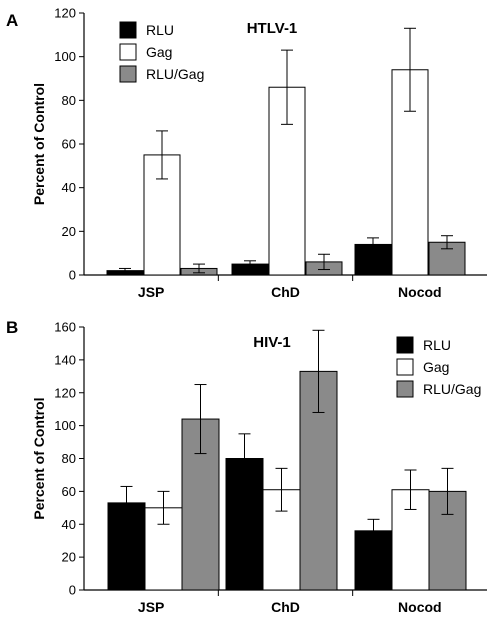 Image resolution: width=498 pixels, height=619 pixels. I want to click on chart-title: HIV-1, so click(272, 342).